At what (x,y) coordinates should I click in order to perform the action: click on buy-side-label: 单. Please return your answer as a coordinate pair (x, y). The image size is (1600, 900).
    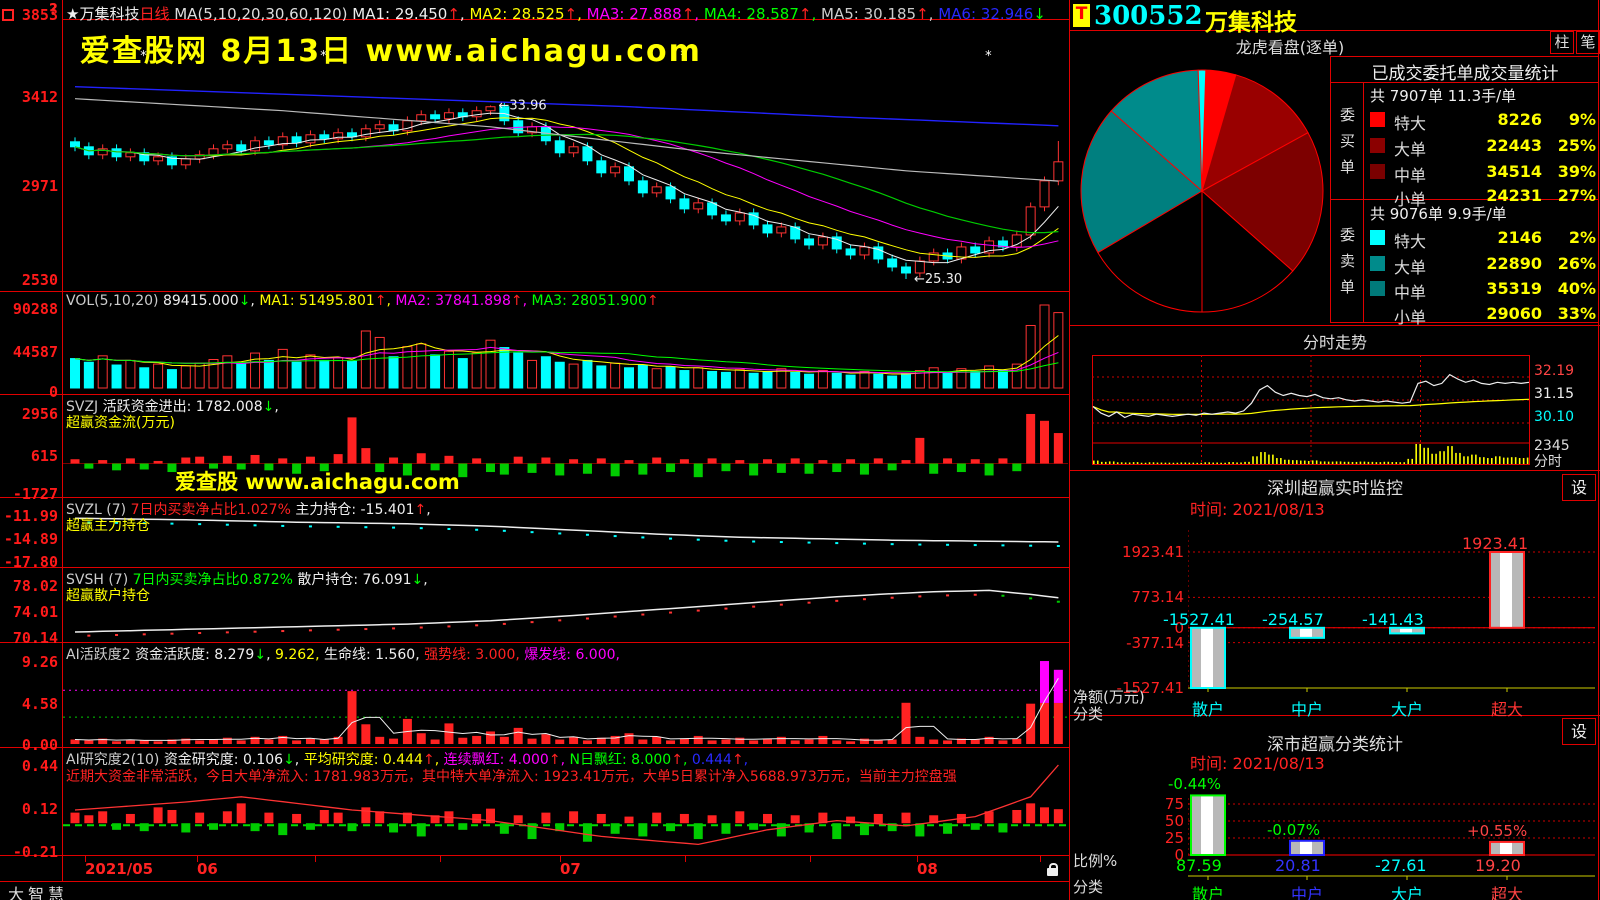
    Looking at the image, I should click on (1348, 167).